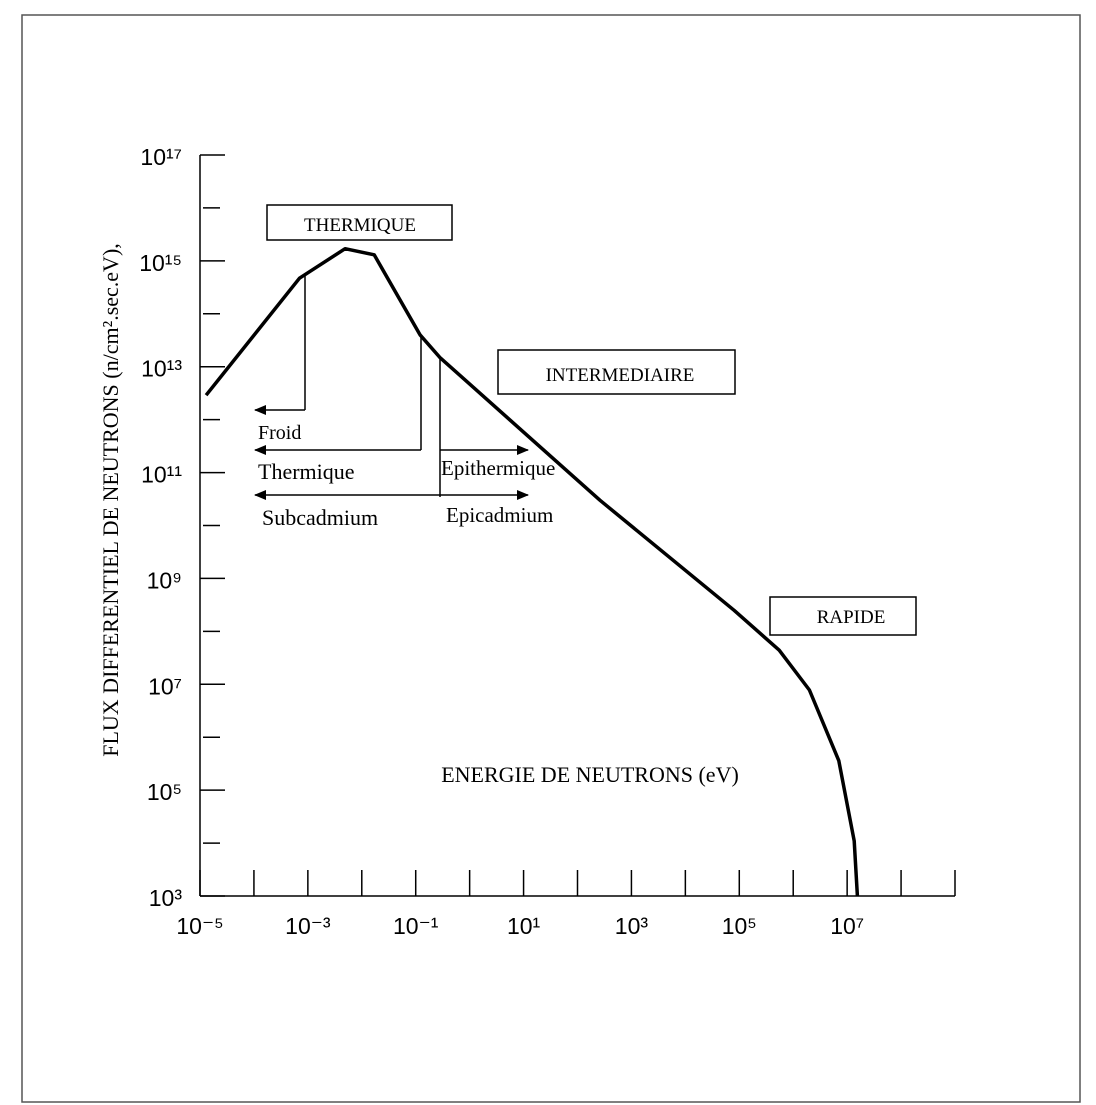 The height and width of the screenshot is (1105, 1096). What do you see at coordinates (161, 369) in the screenshot?
I see `y-tick-label: 10¹³` at bounding box center [161, 369].